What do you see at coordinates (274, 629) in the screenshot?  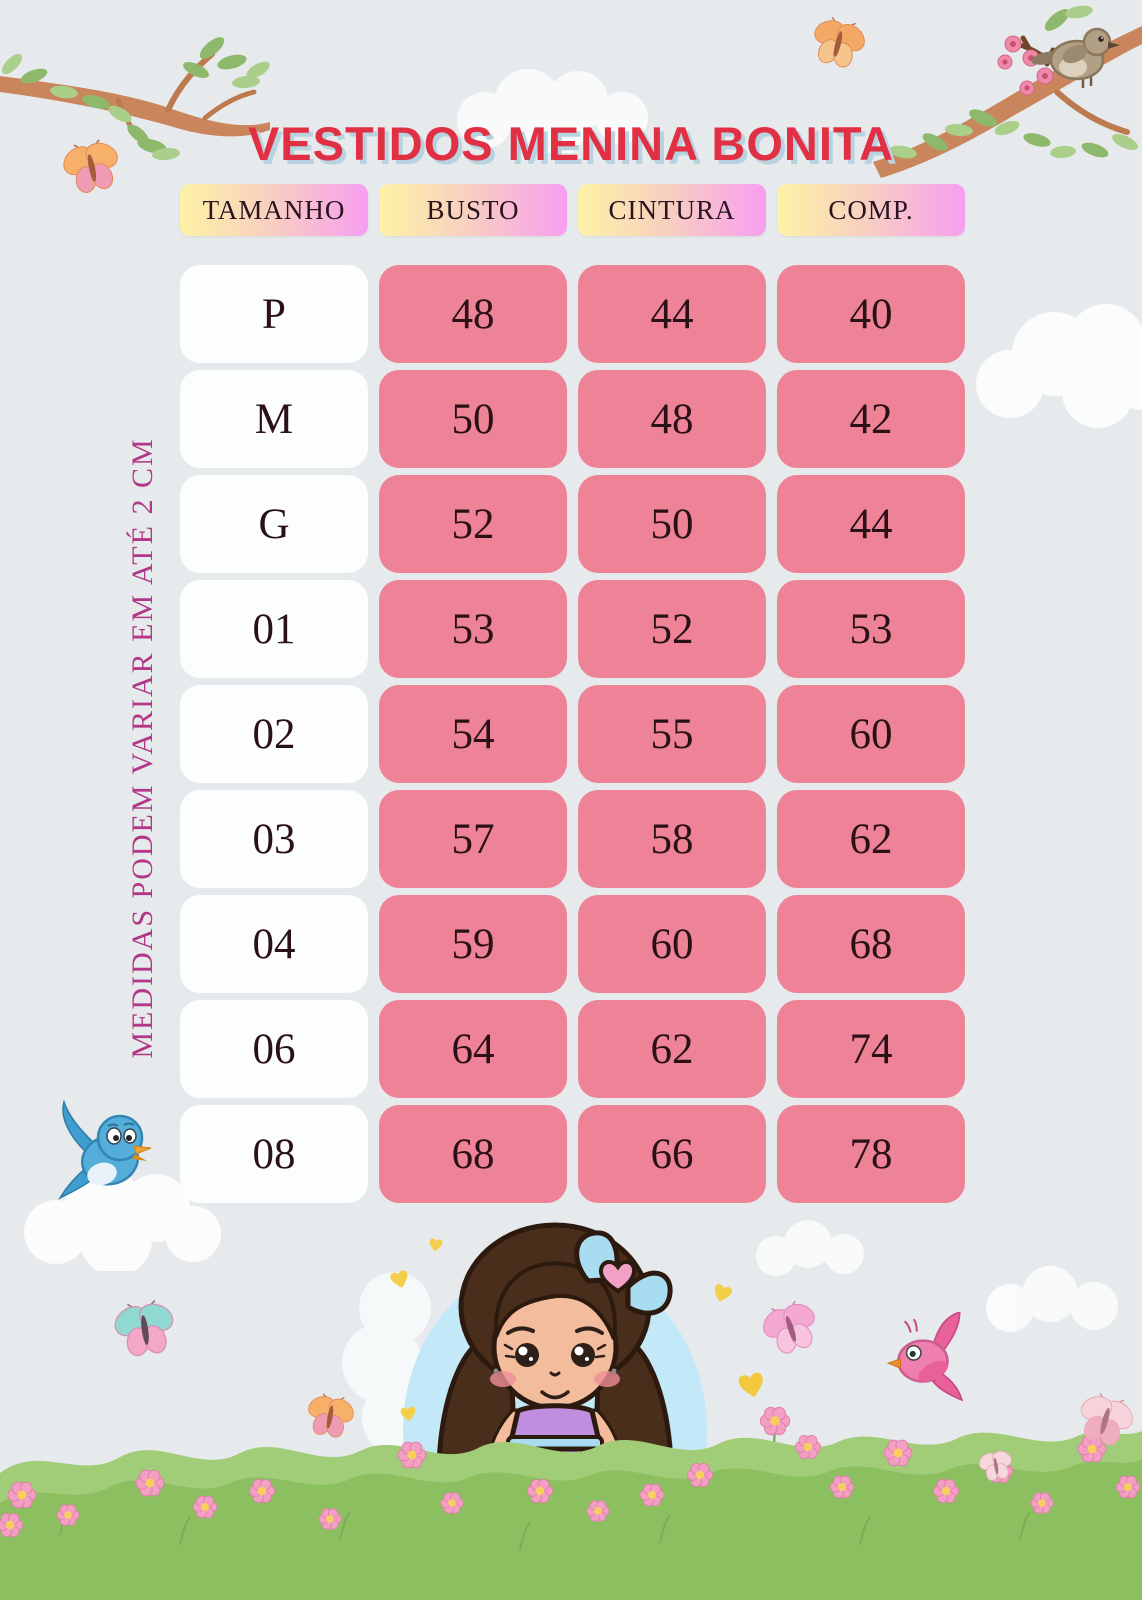 I see `size-cell: 01` at bounding box center [274, 629].